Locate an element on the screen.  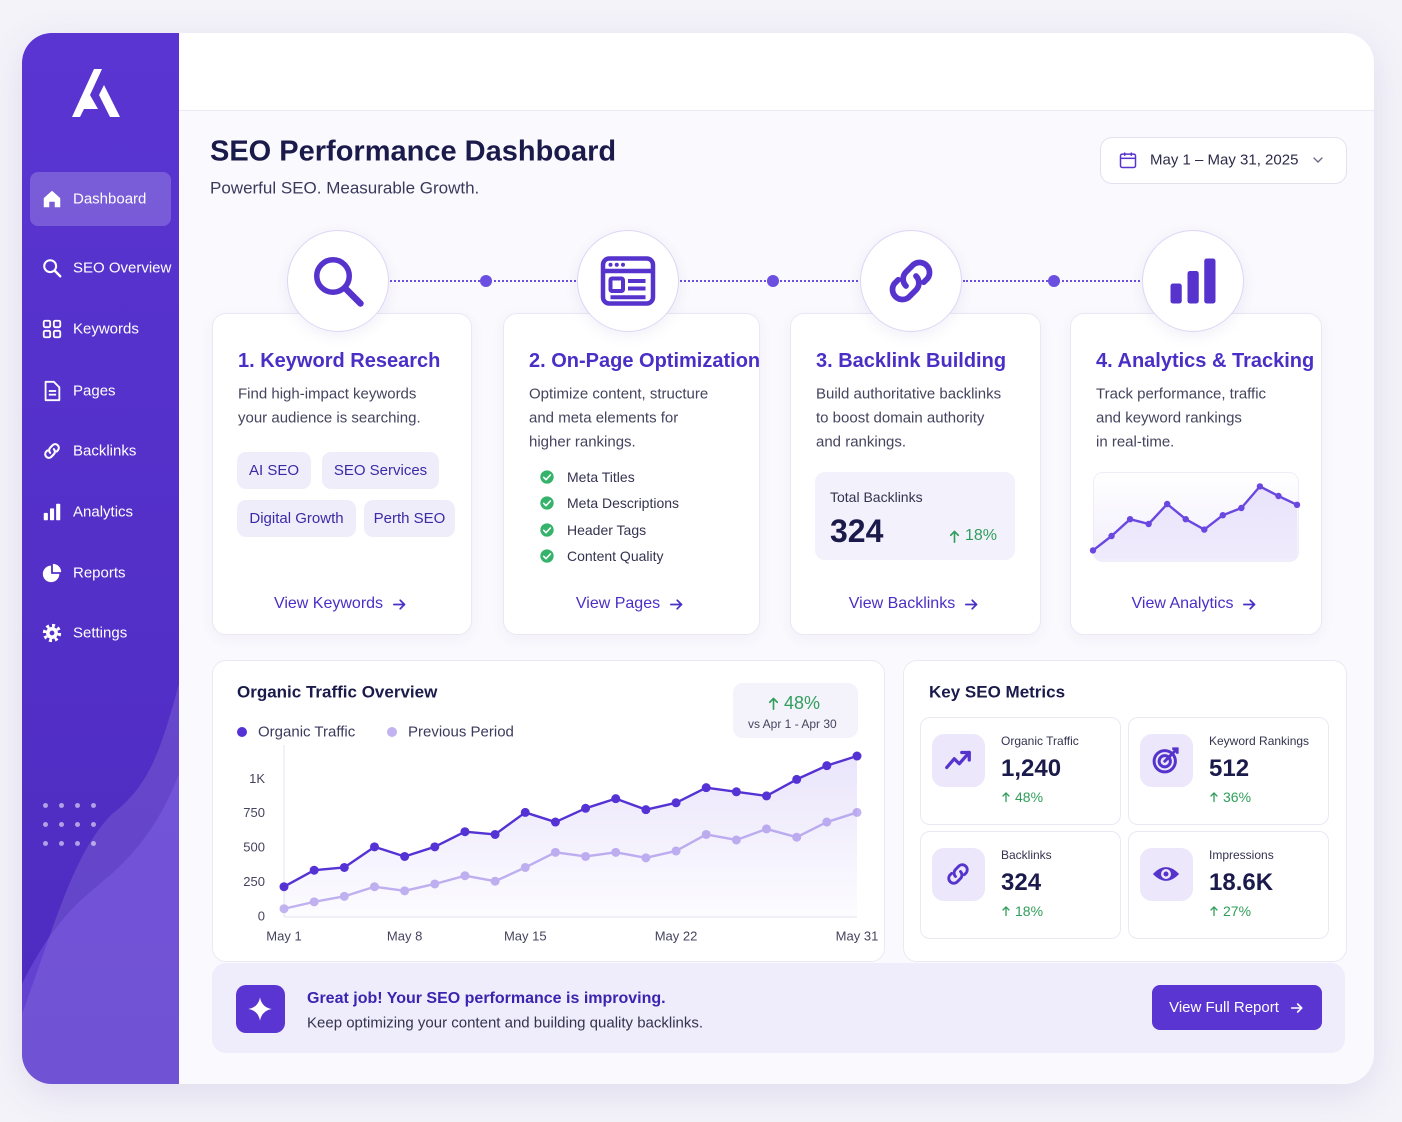
keyword-tag: AI SEO is located at coordinates (274, 470).